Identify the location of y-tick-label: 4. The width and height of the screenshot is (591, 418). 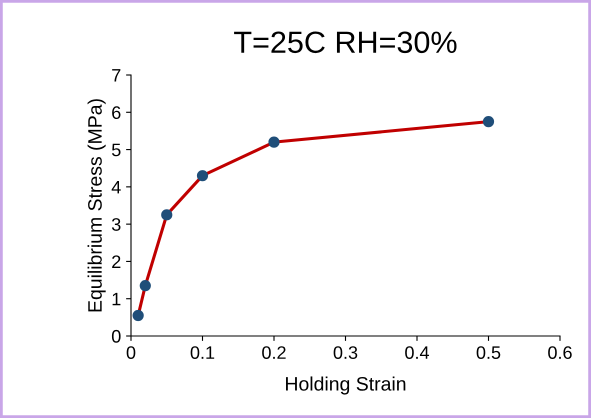
(116, 187).